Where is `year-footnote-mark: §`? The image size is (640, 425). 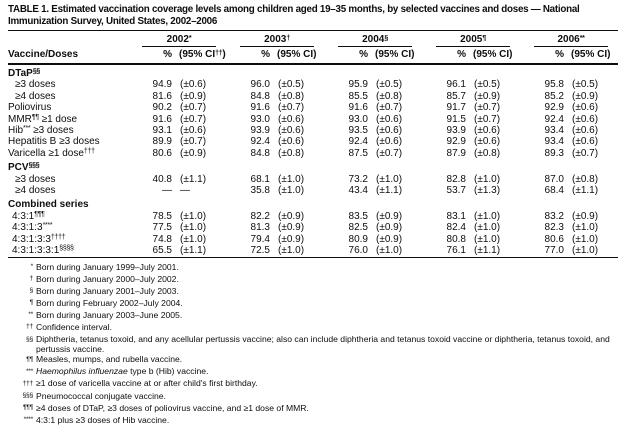
year-footnote-mark: § is located at coordinates (386, 38).